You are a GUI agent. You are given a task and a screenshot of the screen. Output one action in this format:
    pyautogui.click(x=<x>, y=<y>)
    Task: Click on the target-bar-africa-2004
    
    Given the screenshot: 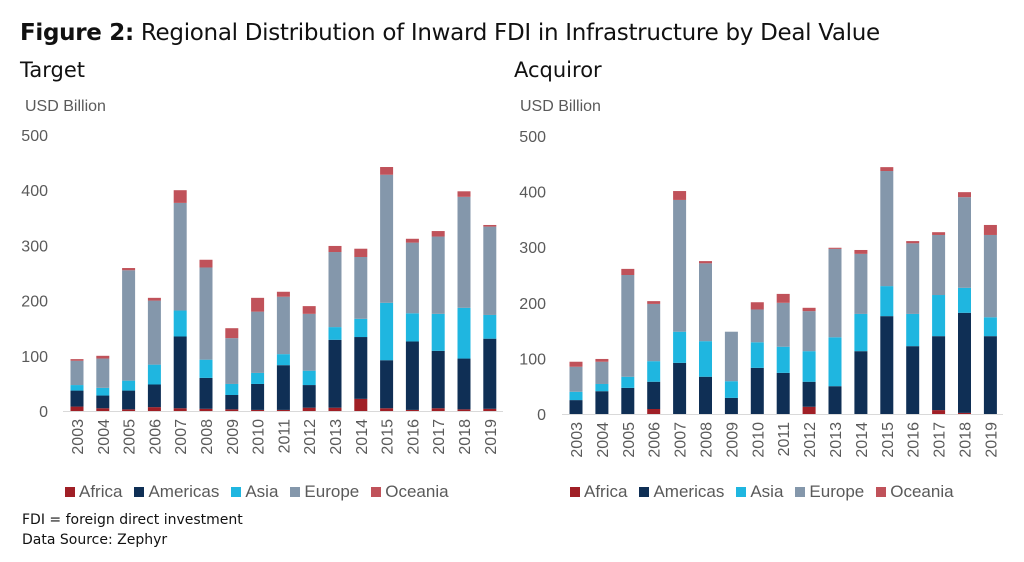 What is the action you would take?
    pyautogui.click(x=103, y=409)
    